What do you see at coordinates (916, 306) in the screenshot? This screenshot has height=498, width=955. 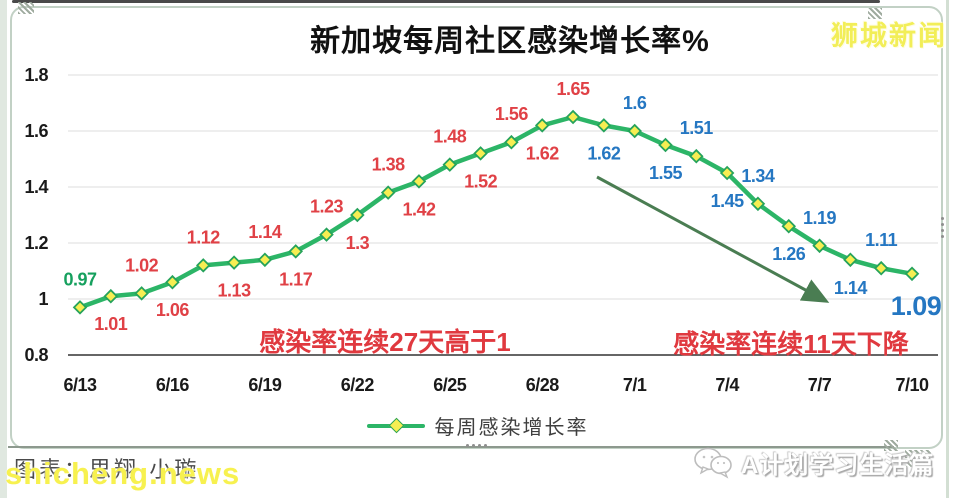 I see `data-point-label: 1.09` at bounding box center [916, 306].